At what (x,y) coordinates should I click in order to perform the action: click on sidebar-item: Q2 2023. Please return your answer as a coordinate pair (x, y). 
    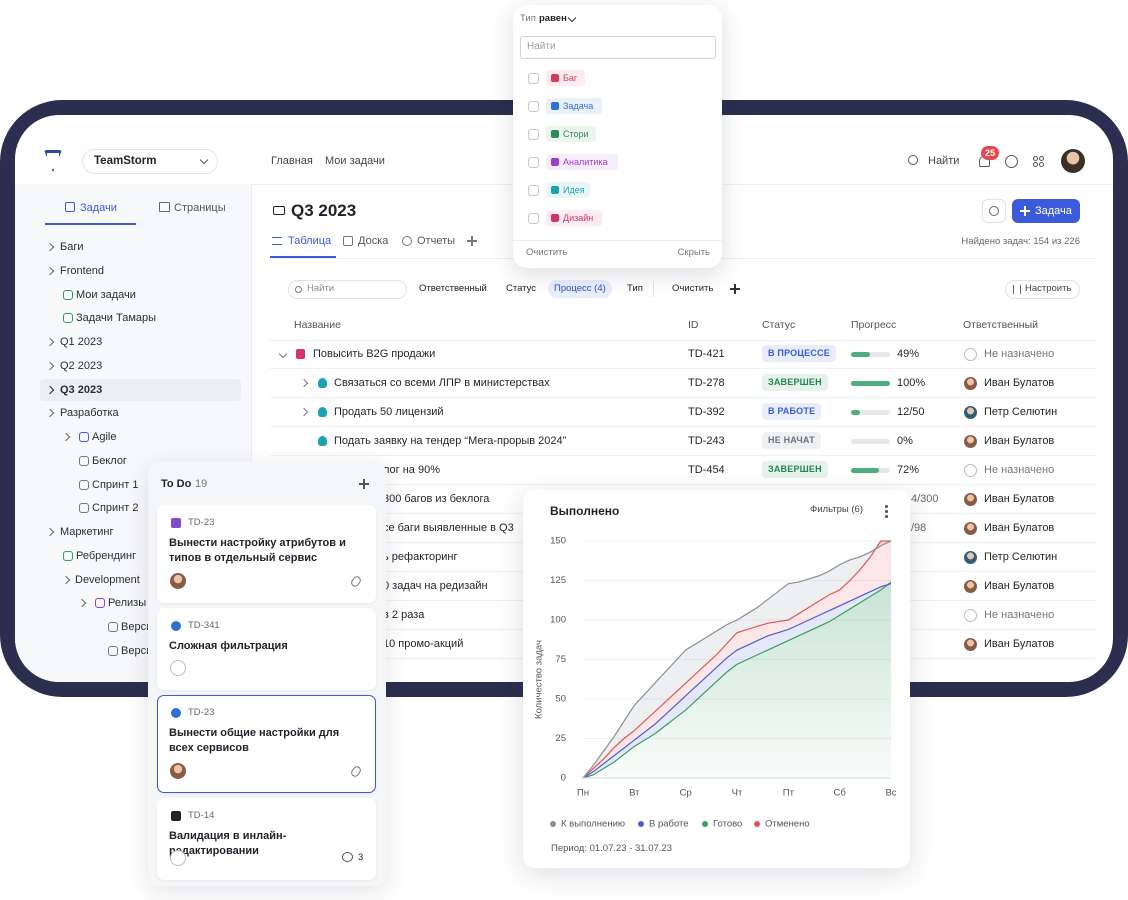
    Looking at the image, I should click on (81, 365).